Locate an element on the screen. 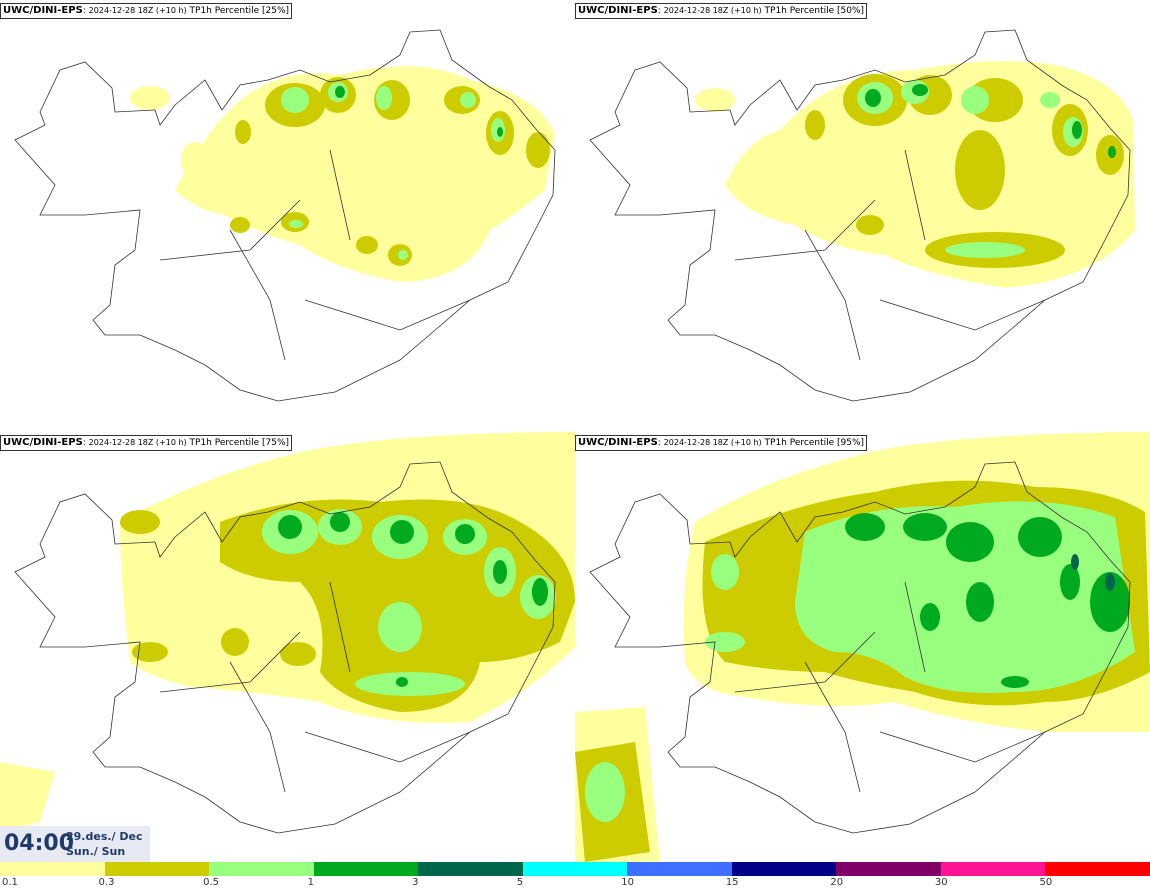 This screenshot has height=891, width=1150. legend-tick-label: 15 is located at coordinates (732, 882).